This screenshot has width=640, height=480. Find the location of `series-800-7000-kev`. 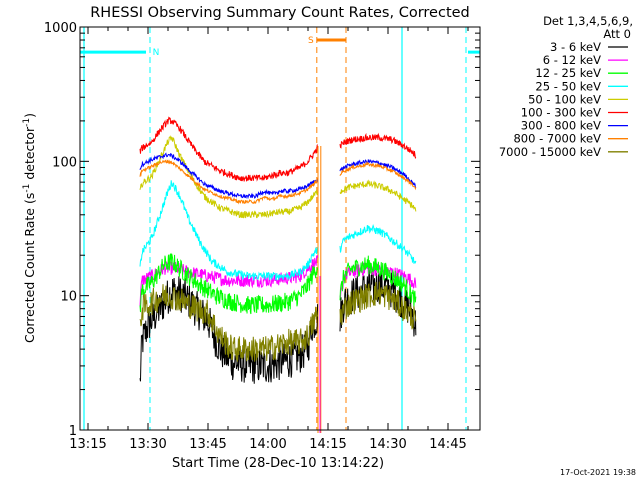

series-800-7000-kev is located at coordinates (278, 182).